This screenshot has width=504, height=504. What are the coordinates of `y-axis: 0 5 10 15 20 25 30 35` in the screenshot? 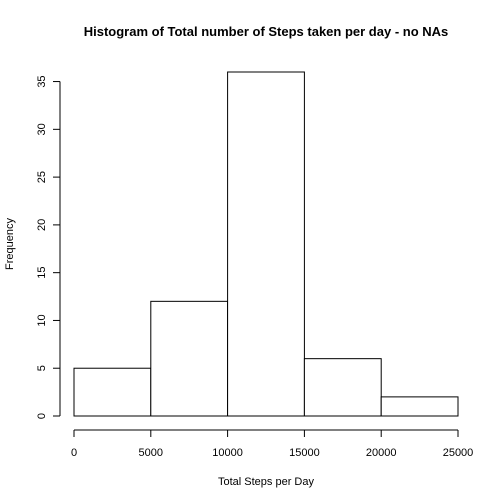 It's located at (48, 247).